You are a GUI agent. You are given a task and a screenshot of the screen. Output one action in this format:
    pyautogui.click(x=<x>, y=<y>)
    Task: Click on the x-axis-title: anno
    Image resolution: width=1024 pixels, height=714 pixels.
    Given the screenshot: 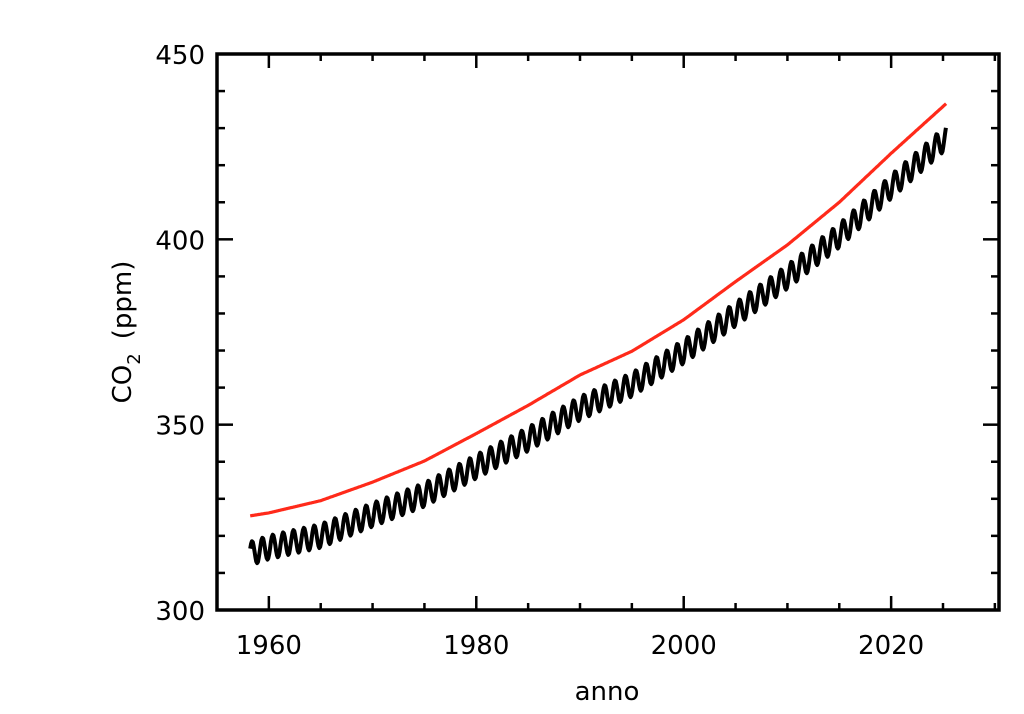 What is the action you would take?
    pyautogui.click(x=607, y=692)
    